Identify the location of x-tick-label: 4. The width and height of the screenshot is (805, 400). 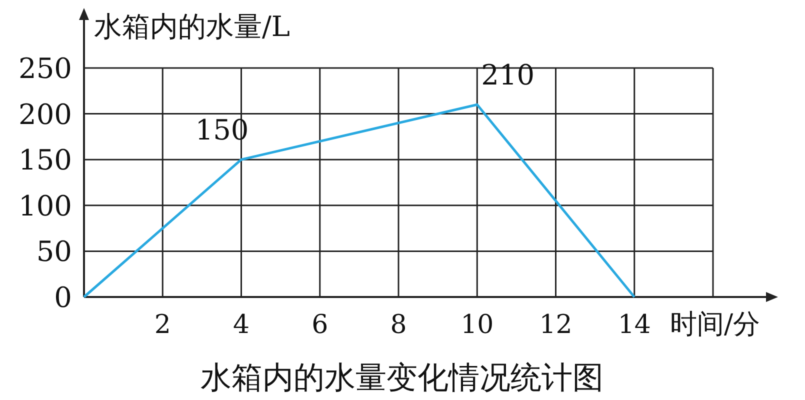
(241, 325).